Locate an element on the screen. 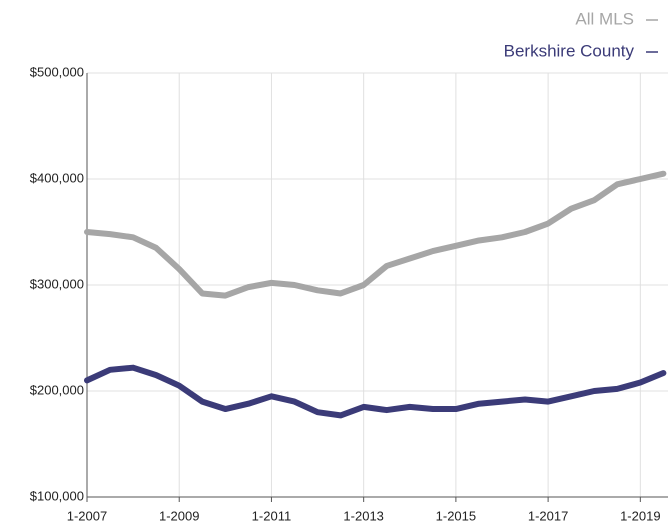 This screenshot has height=527, width=668. x-tick-label: 1-2009 is located at coordinates (179, 515).